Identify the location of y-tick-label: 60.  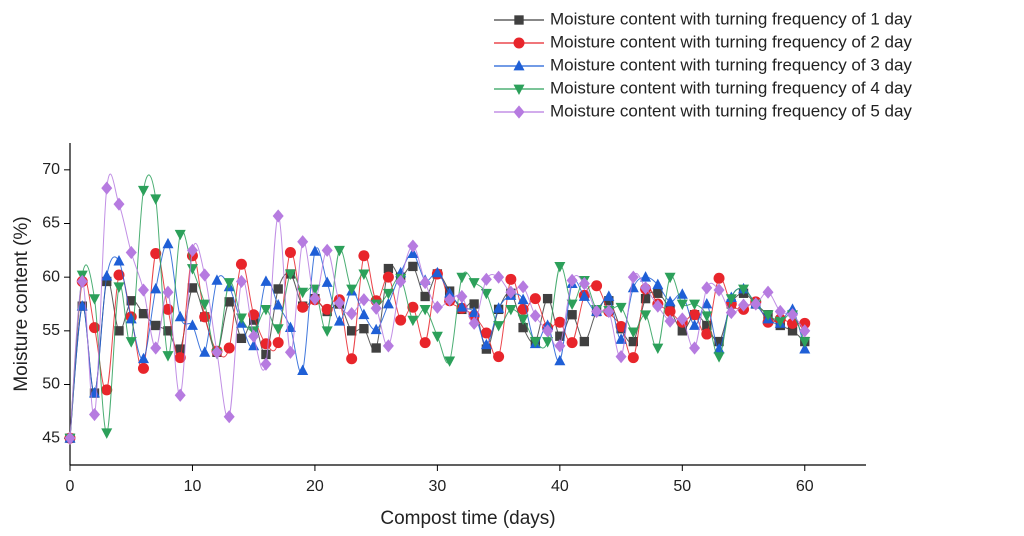
(51, 276).